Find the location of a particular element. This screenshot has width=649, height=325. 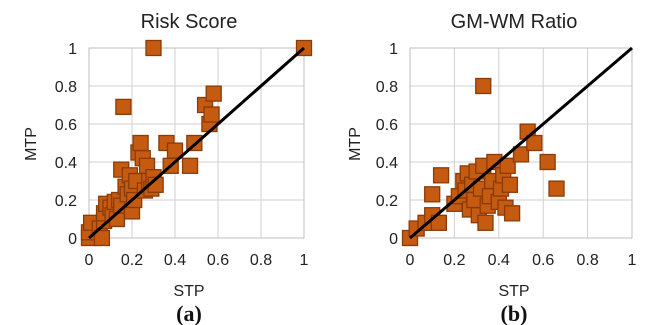

chart-title: GM-WM Ratio is located at coordinates (514, 22).